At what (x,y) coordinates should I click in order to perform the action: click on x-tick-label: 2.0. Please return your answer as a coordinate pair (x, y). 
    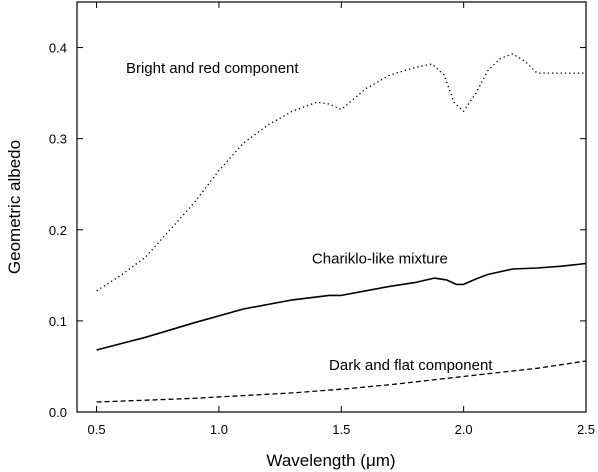
    Looking at the image, I should click on (464, 429).